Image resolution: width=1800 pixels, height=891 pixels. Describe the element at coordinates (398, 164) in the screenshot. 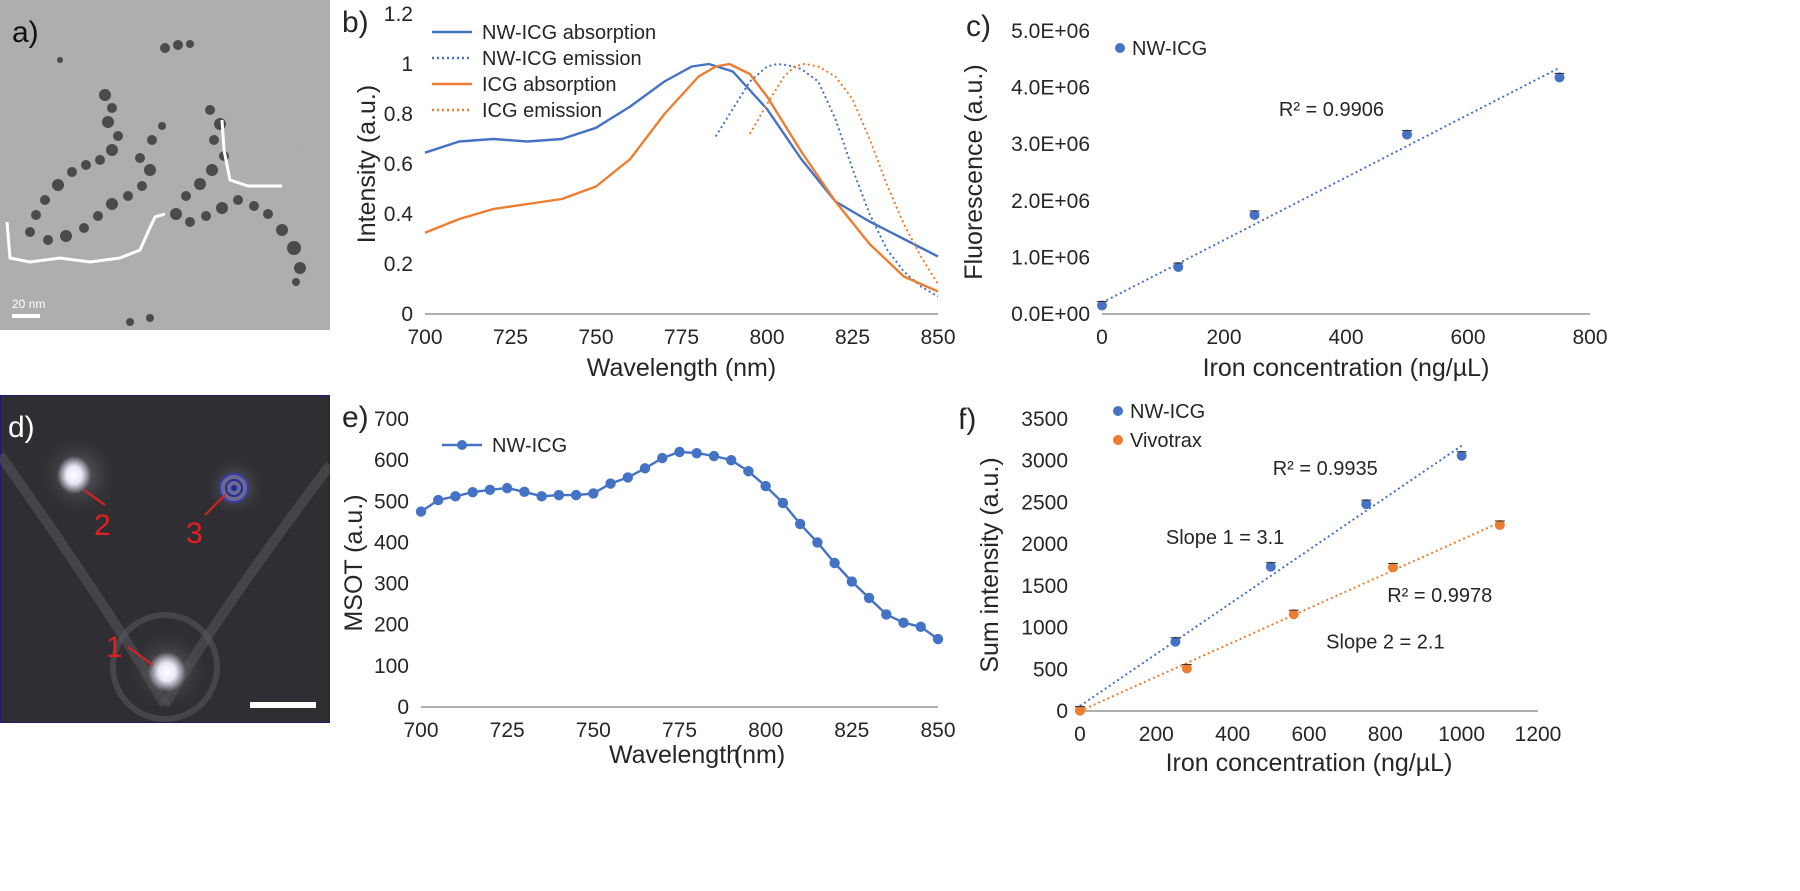

I see `y-tick-label: 0.6` at that location.